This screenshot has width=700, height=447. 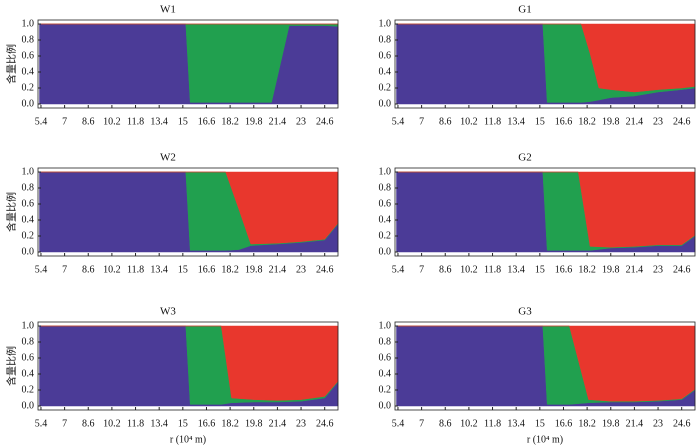 I want to click on panel-title: W2, so click(x=168, y=158).